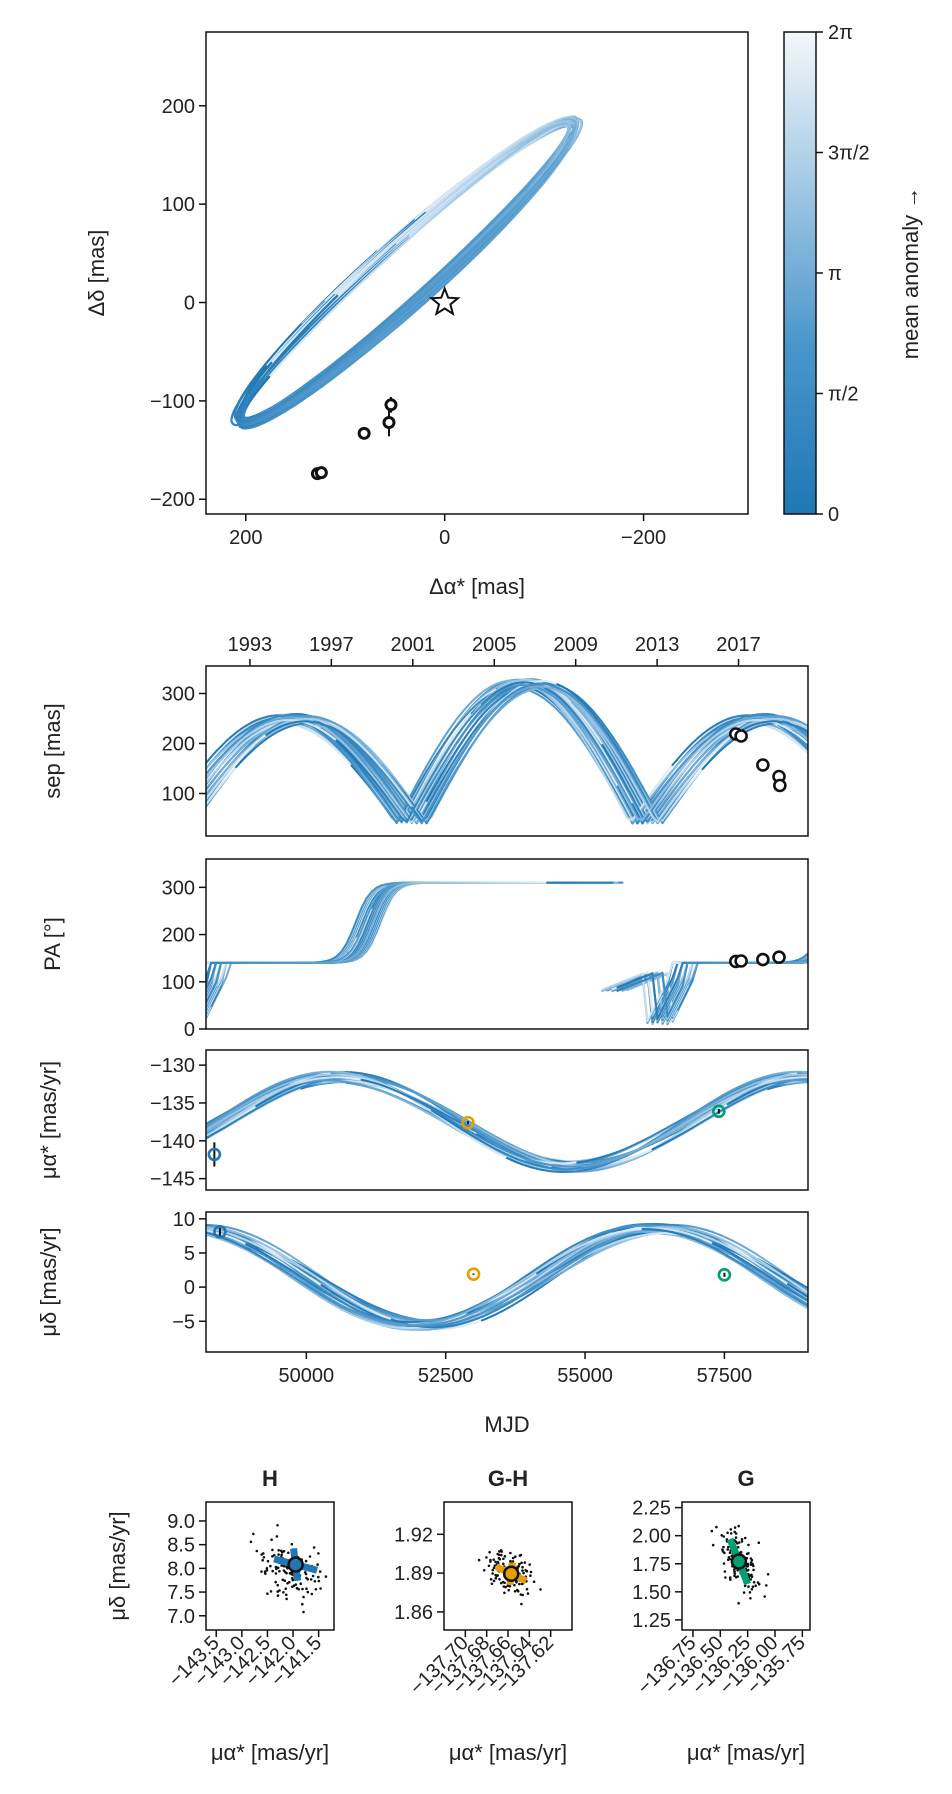 The width and height of the screenshot is (952, 1794). What do you see at coordinates (389, 423) in the screenshot?
I see `astrometry-point` at bounding box center [389, 423].